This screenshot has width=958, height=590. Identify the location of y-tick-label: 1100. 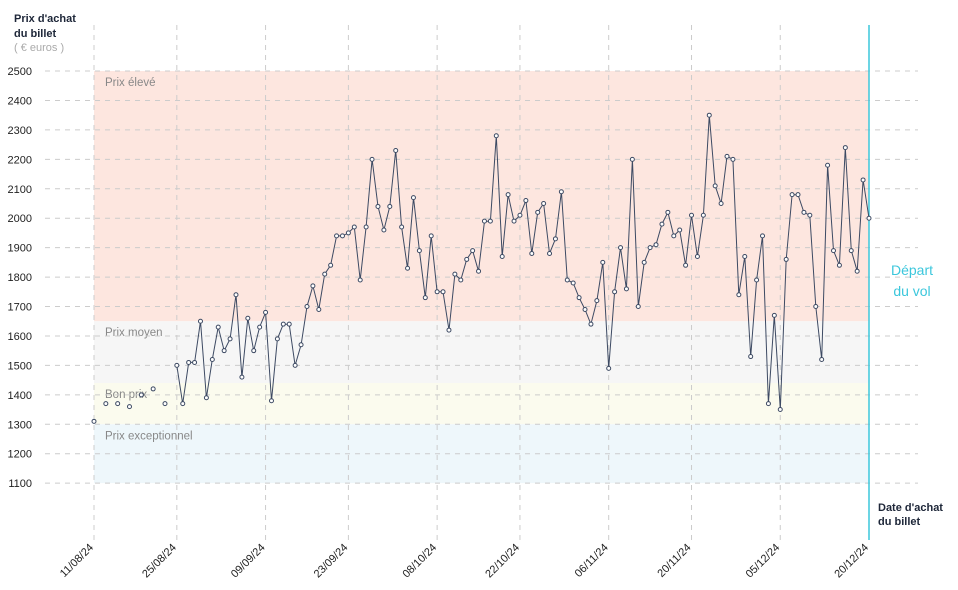
(20, 484).